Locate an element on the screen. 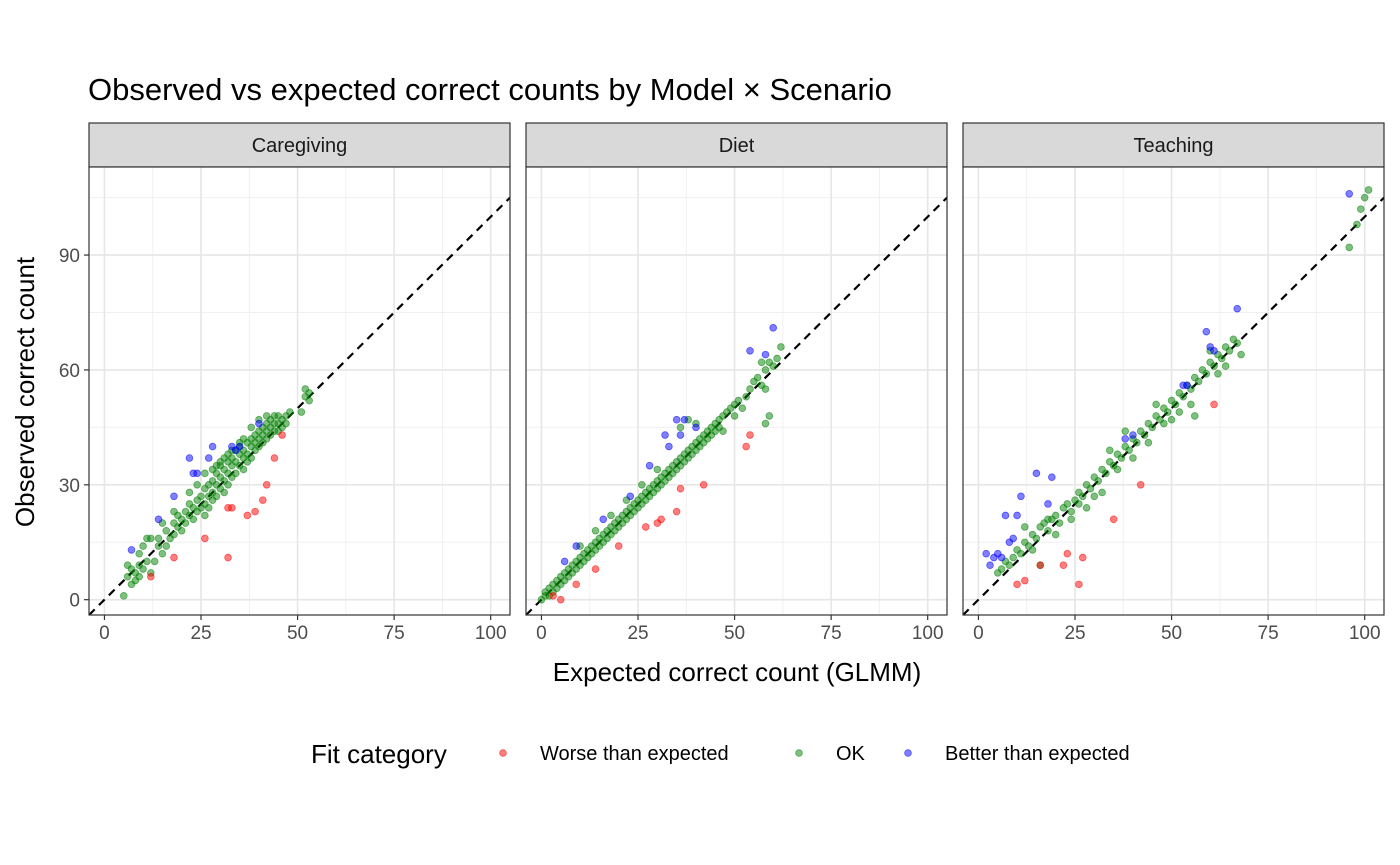  y-axis-label: Observed correct count is located at coordinates (25, 391).